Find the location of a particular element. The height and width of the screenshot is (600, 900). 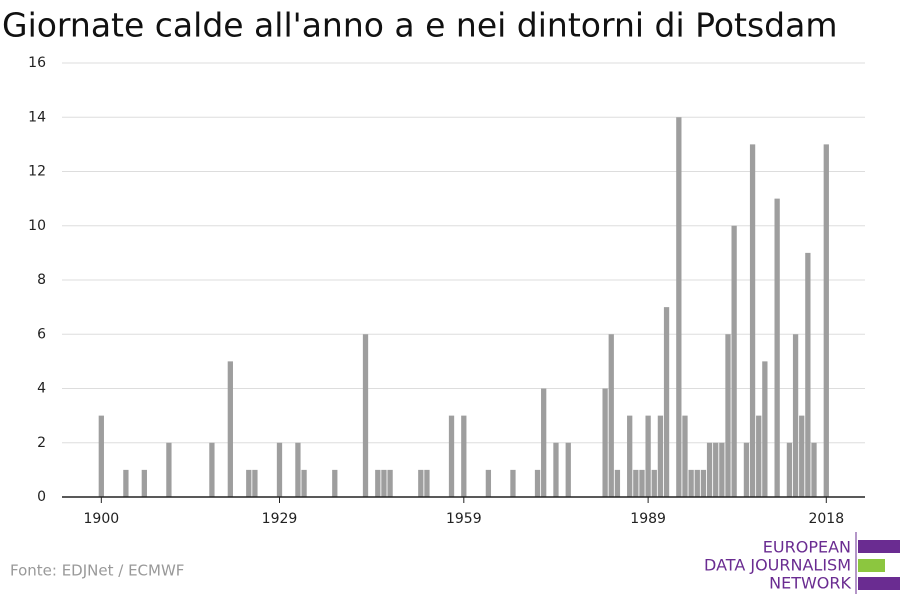

logo-text: DATA JOURNALISM is located at coordinates (777, 565).